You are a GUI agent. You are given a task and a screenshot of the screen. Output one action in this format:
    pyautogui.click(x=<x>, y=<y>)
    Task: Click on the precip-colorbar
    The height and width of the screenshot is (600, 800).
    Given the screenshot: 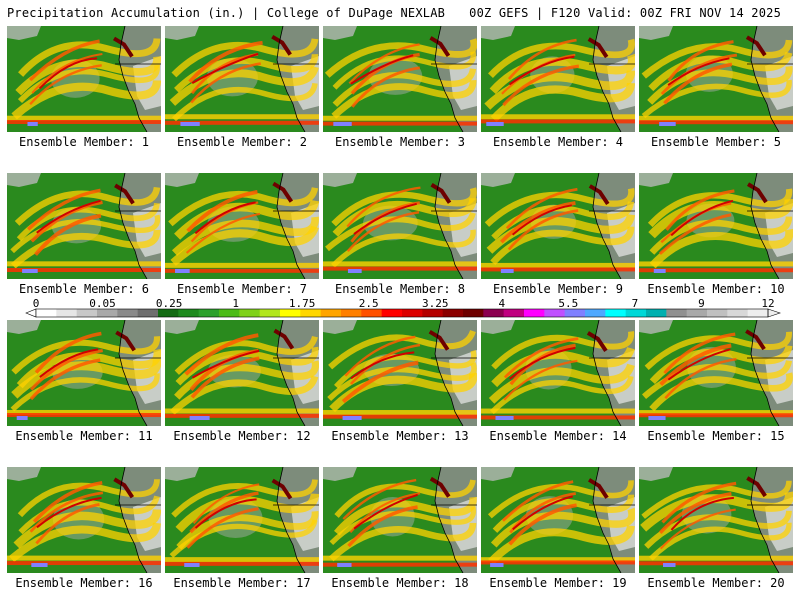 What is the action you would take?
    pyautogui.click(x=403, y=313)
    